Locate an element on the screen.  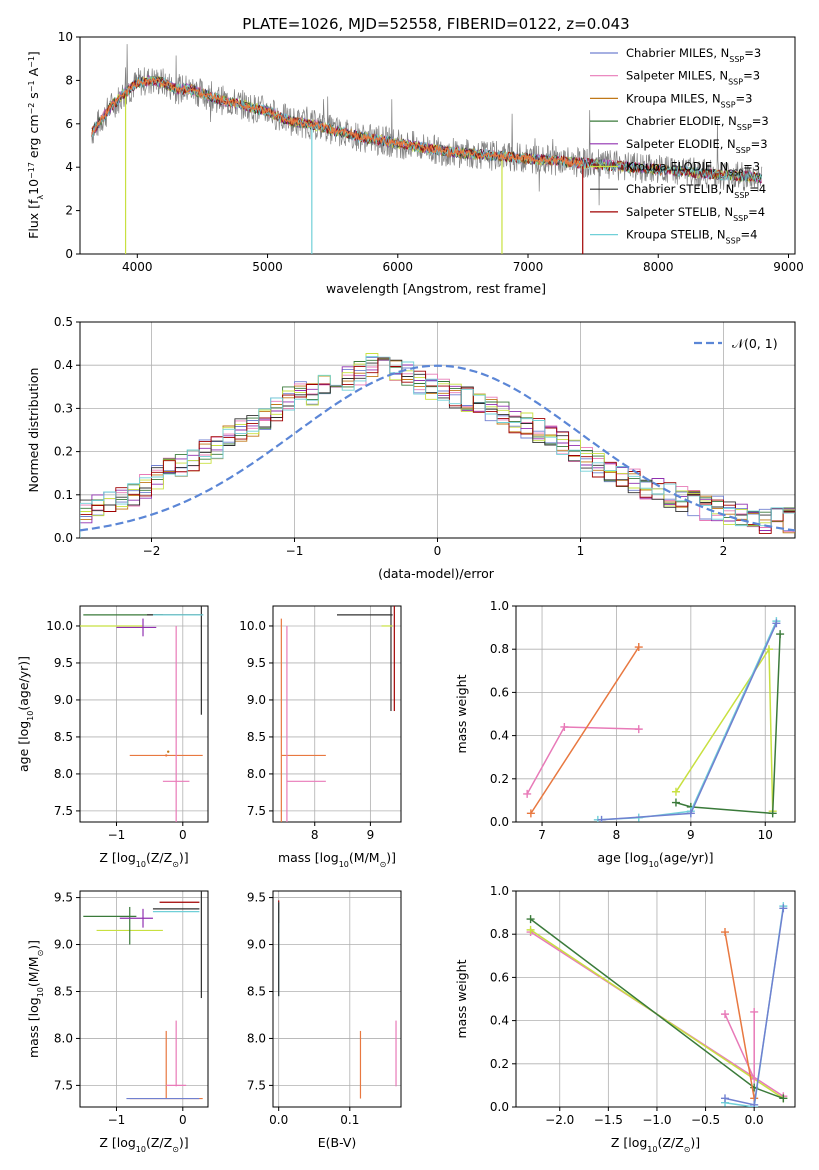
label-part: 1.0 is located at coordinates (499, 606).